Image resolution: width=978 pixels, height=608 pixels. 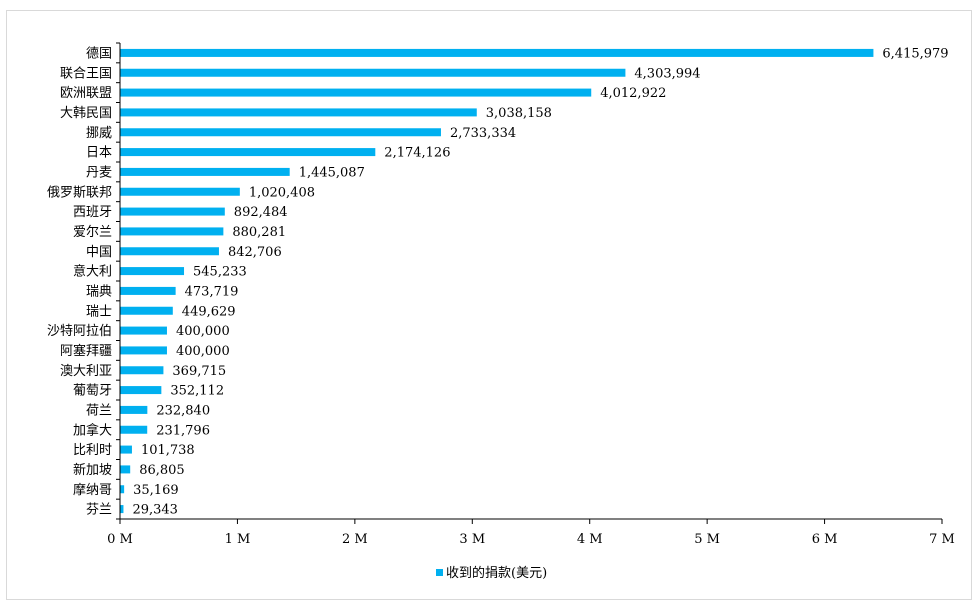 I want to click on data-label-2: 4,012,922, so click(x=633, y=93).